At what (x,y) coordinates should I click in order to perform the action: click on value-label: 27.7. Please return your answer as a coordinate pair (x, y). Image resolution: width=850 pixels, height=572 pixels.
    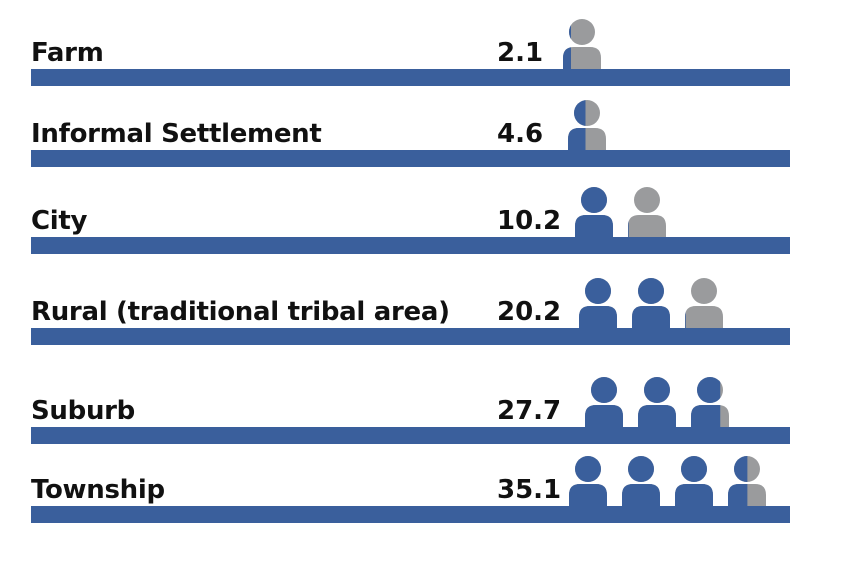
    Looking at the image, I should click on (529, 411).